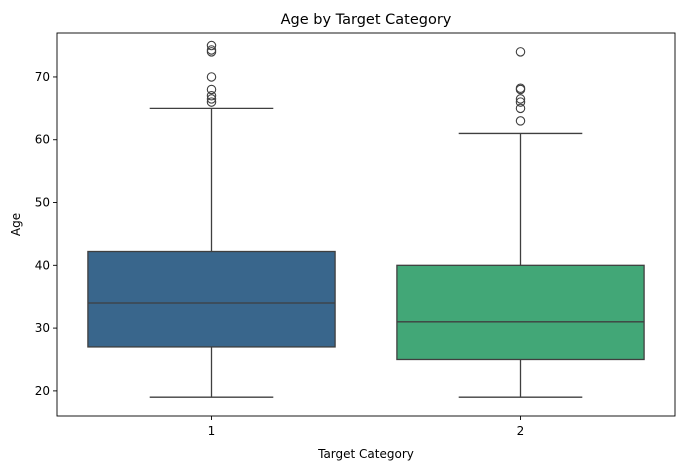  What do you see at coordinates (42, 265) in the screenshot?
I see `y-tick-label: 40` at bounding box center [42, 265].